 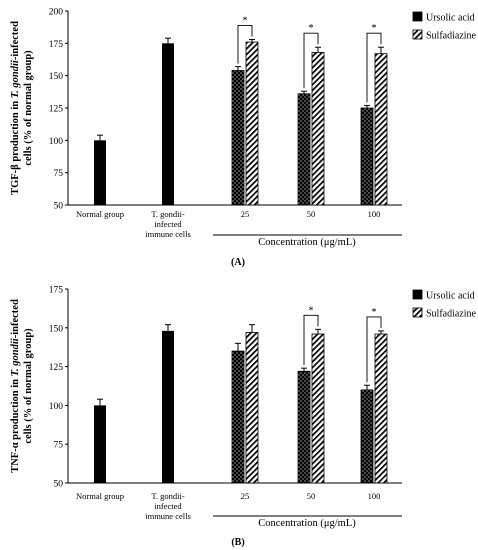 What do you see at coordinates (15, 424) in the screenshot?
I see `y-axis-label-part: TNF-α production in` at bounding box center [15, 424].